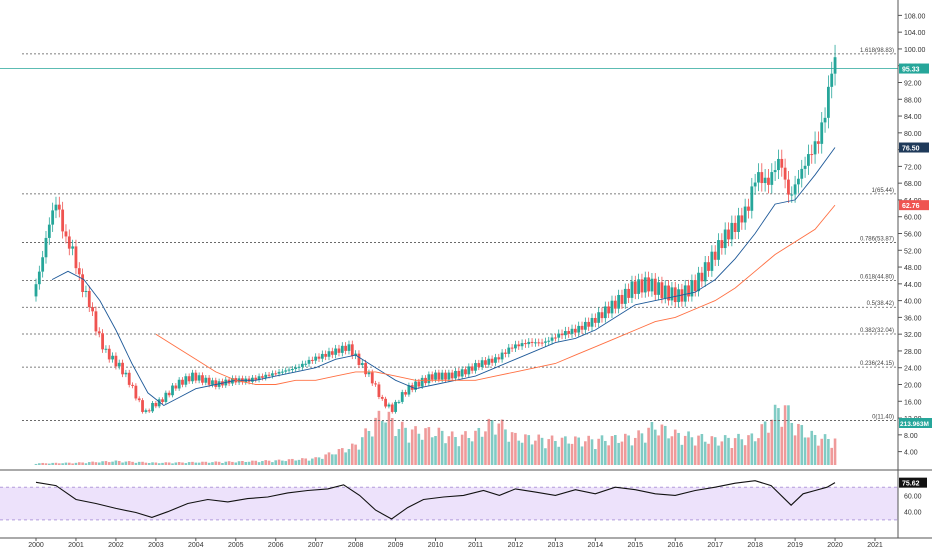 Image resolution: width=932 pixels, height=555 pixels. I want to click on fib-level-label: 0.5(38.42), so click(880, 304).